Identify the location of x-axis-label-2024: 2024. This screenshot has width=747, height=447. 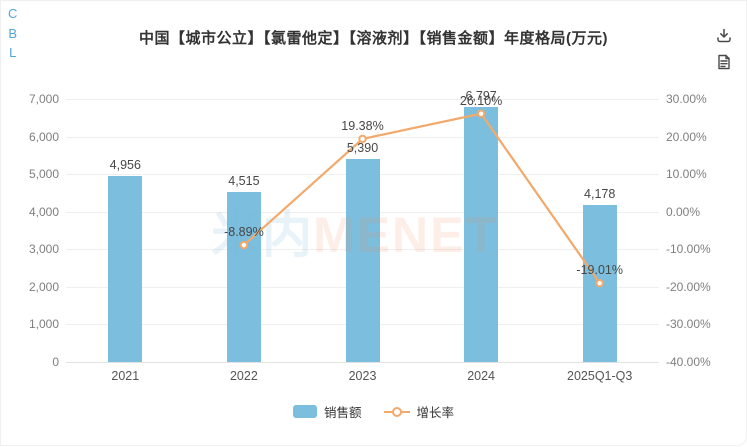
(481, 376).